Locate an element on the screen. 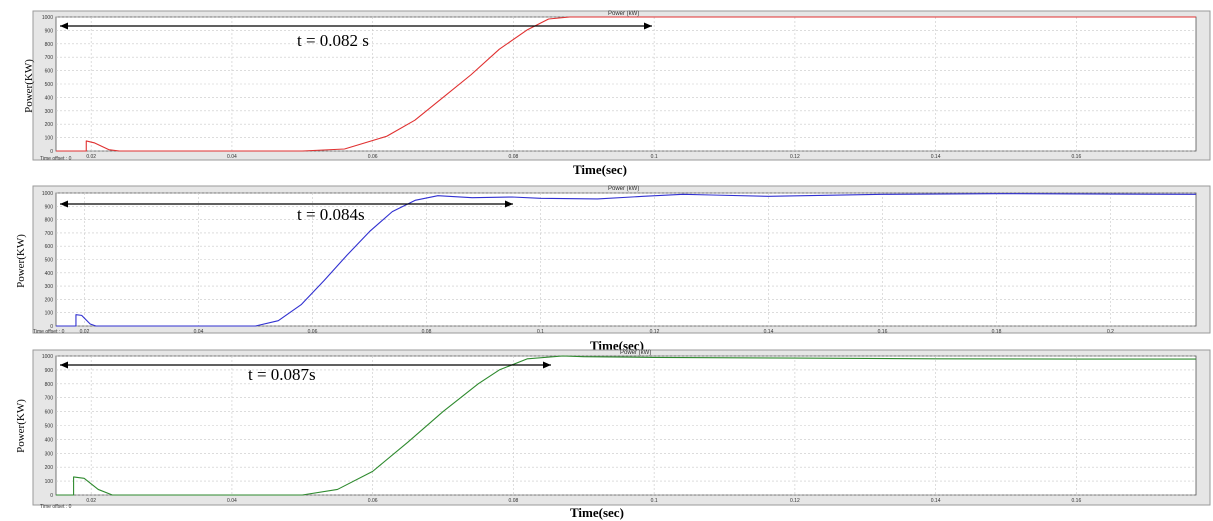 The image size is (1213, 521). response-time-label: t = 0.084s is located at coordinates (331, 214).